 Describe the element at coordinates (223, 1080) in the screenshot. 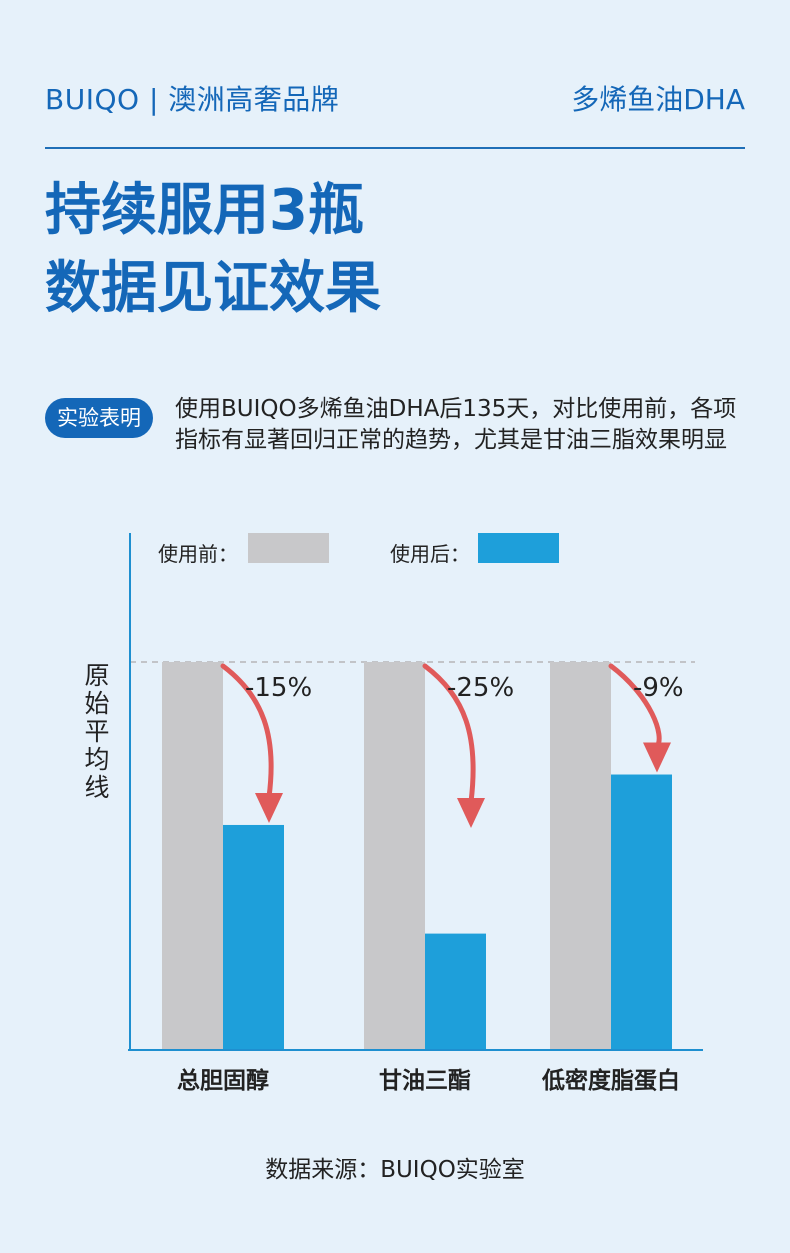

I see `category-label-0: 总胆固醇` at that location.